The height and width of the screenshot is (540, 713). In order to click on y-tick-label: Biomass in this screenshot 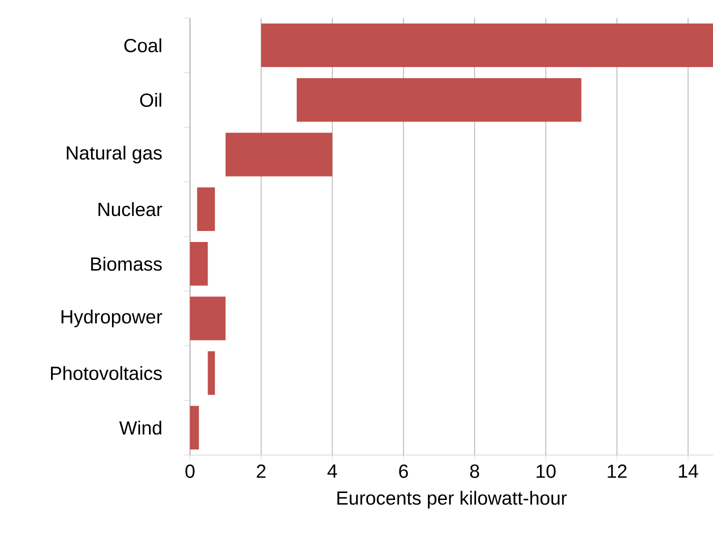, I will do `click(126, 263)`.